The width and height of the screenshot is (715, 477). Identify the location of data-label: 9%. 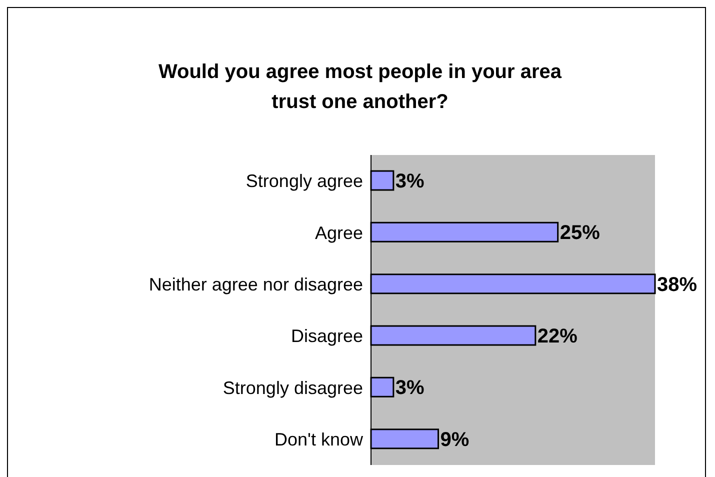
(455, 439).